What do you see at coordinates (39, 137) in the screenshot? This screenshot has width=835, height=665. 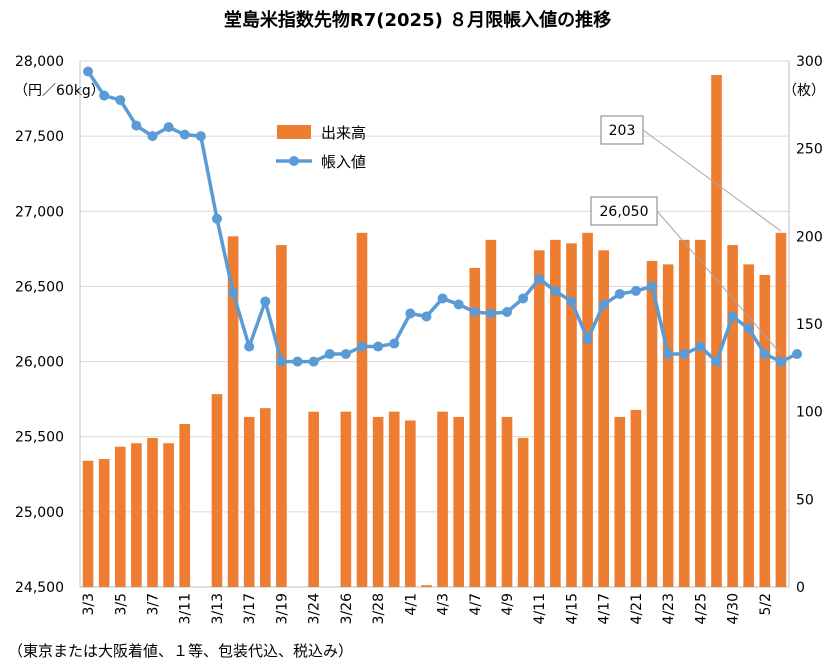 I see `left-tick-label: 27,500` at bounding box center [39, 137].